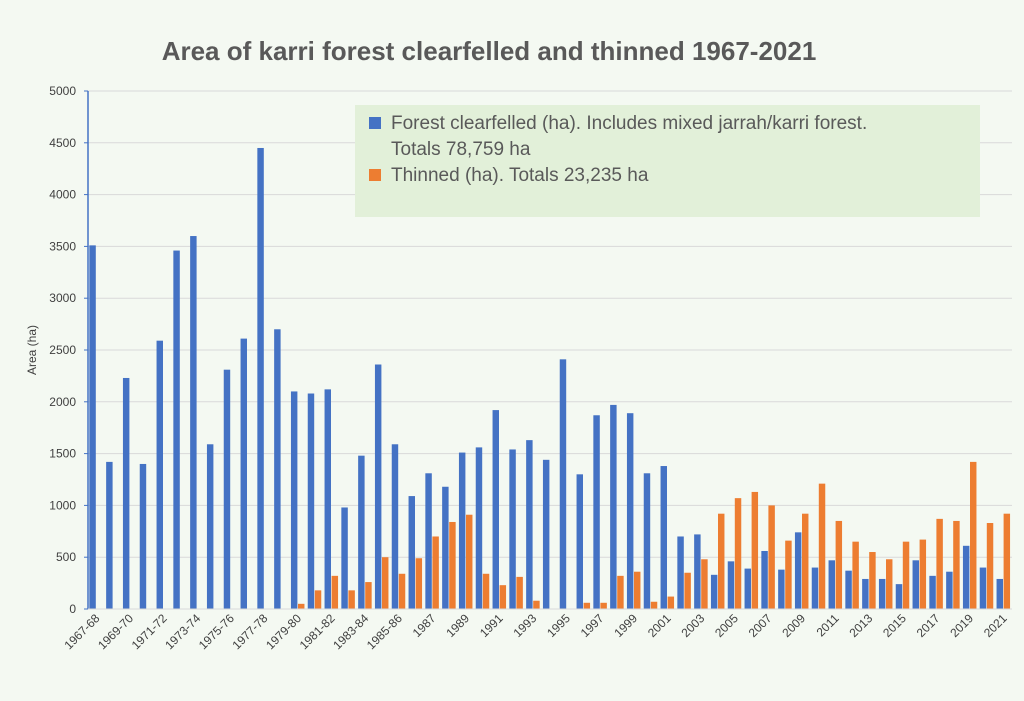  I want to click on x-tick-label: 1983-84, so click(350, 631).